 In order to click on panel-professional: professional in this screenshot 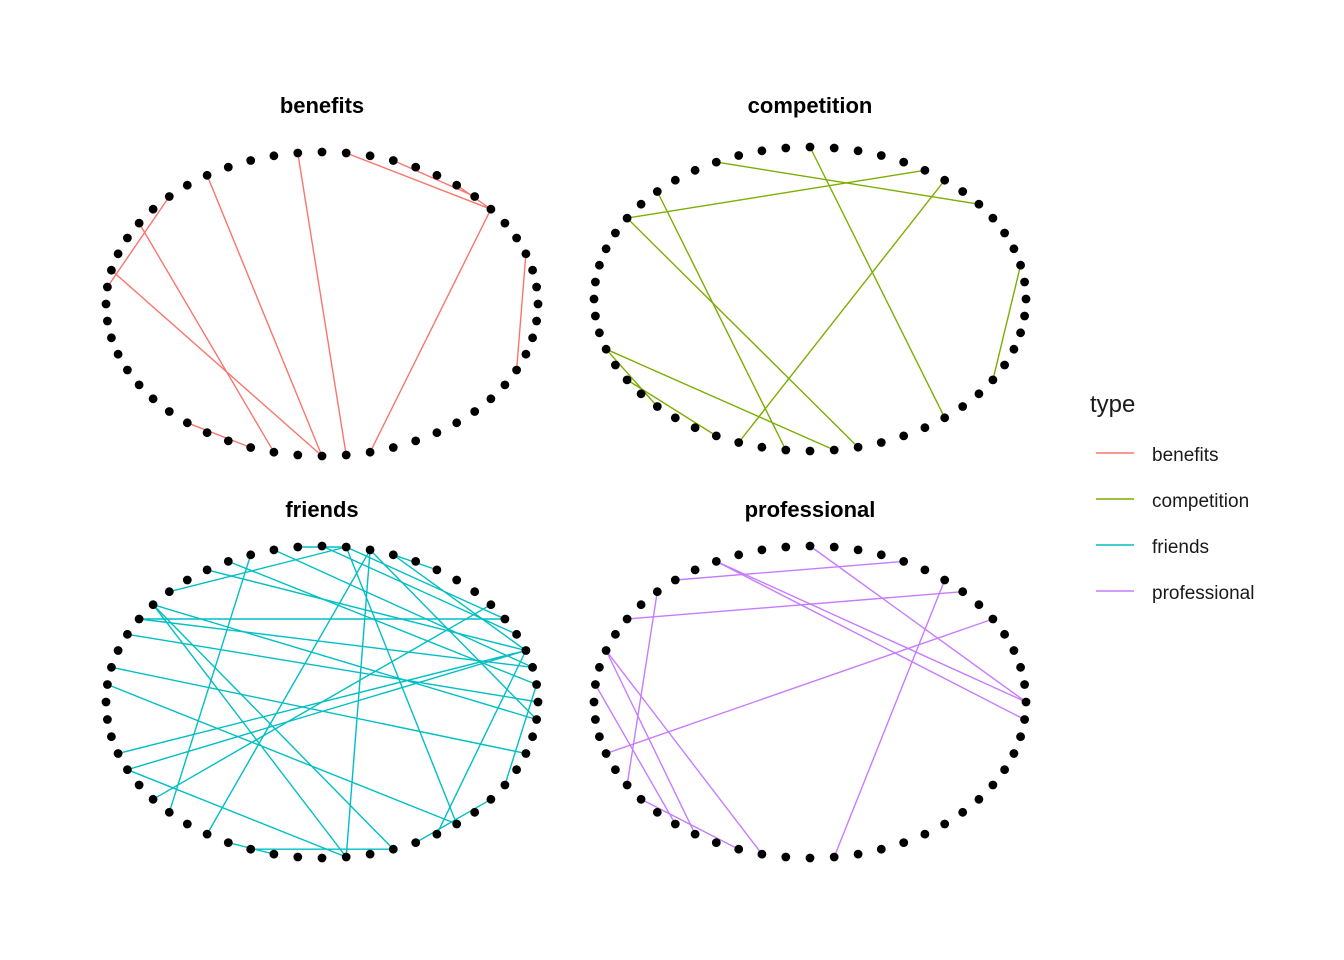, I will do `click(810, 680)`.